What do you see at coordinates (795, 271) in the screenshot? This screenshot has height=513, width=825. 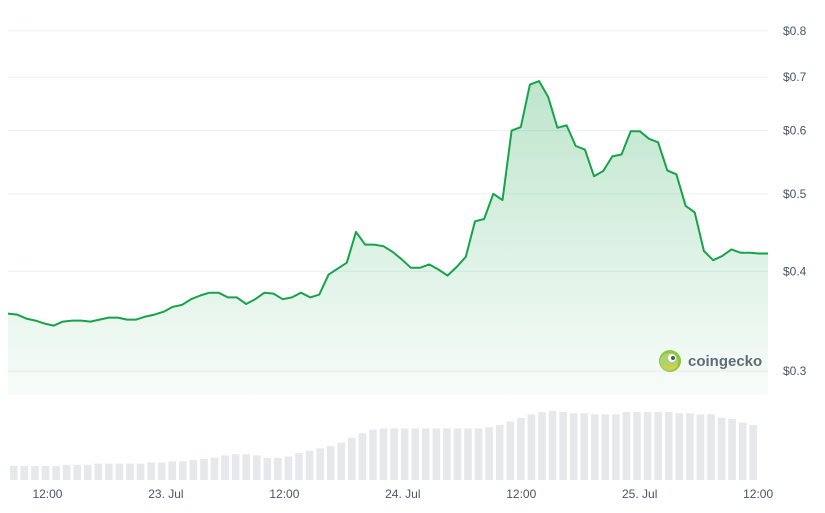 I see `y-tick-label: $0.4` at bounding box center [795, 271].